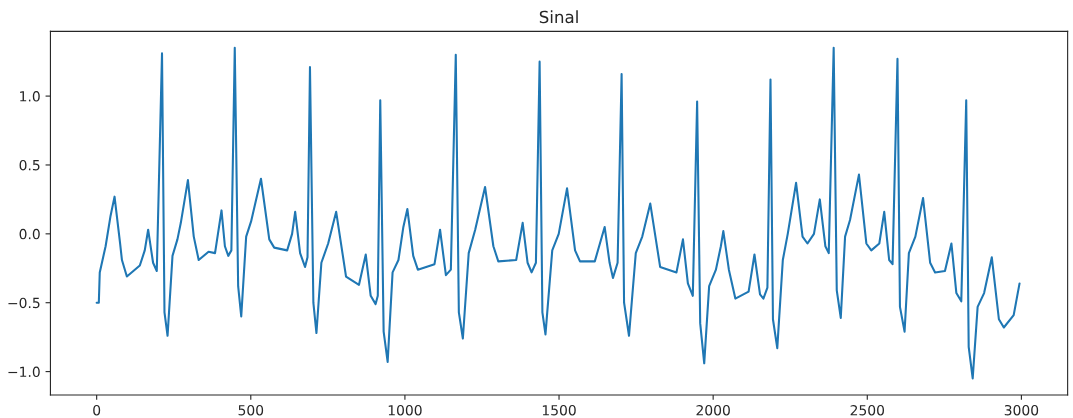 This screenshot has width=1073, height=418. I want to click on y-tick-label: −0.5, so click(24, 303).